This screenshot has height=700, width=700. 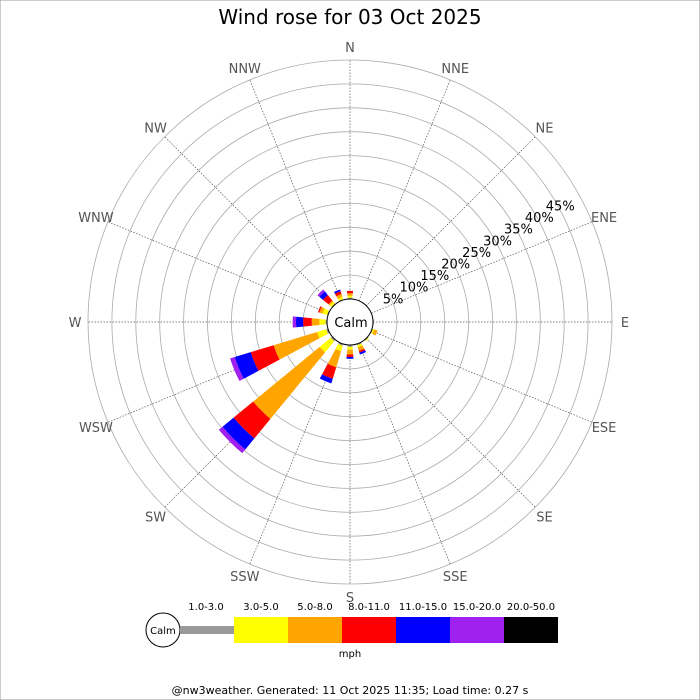 What do you see at coordinates (455, 69) in the screenshot?
I see `direction-label-nne: NNE` at bounding box center [455, 69].